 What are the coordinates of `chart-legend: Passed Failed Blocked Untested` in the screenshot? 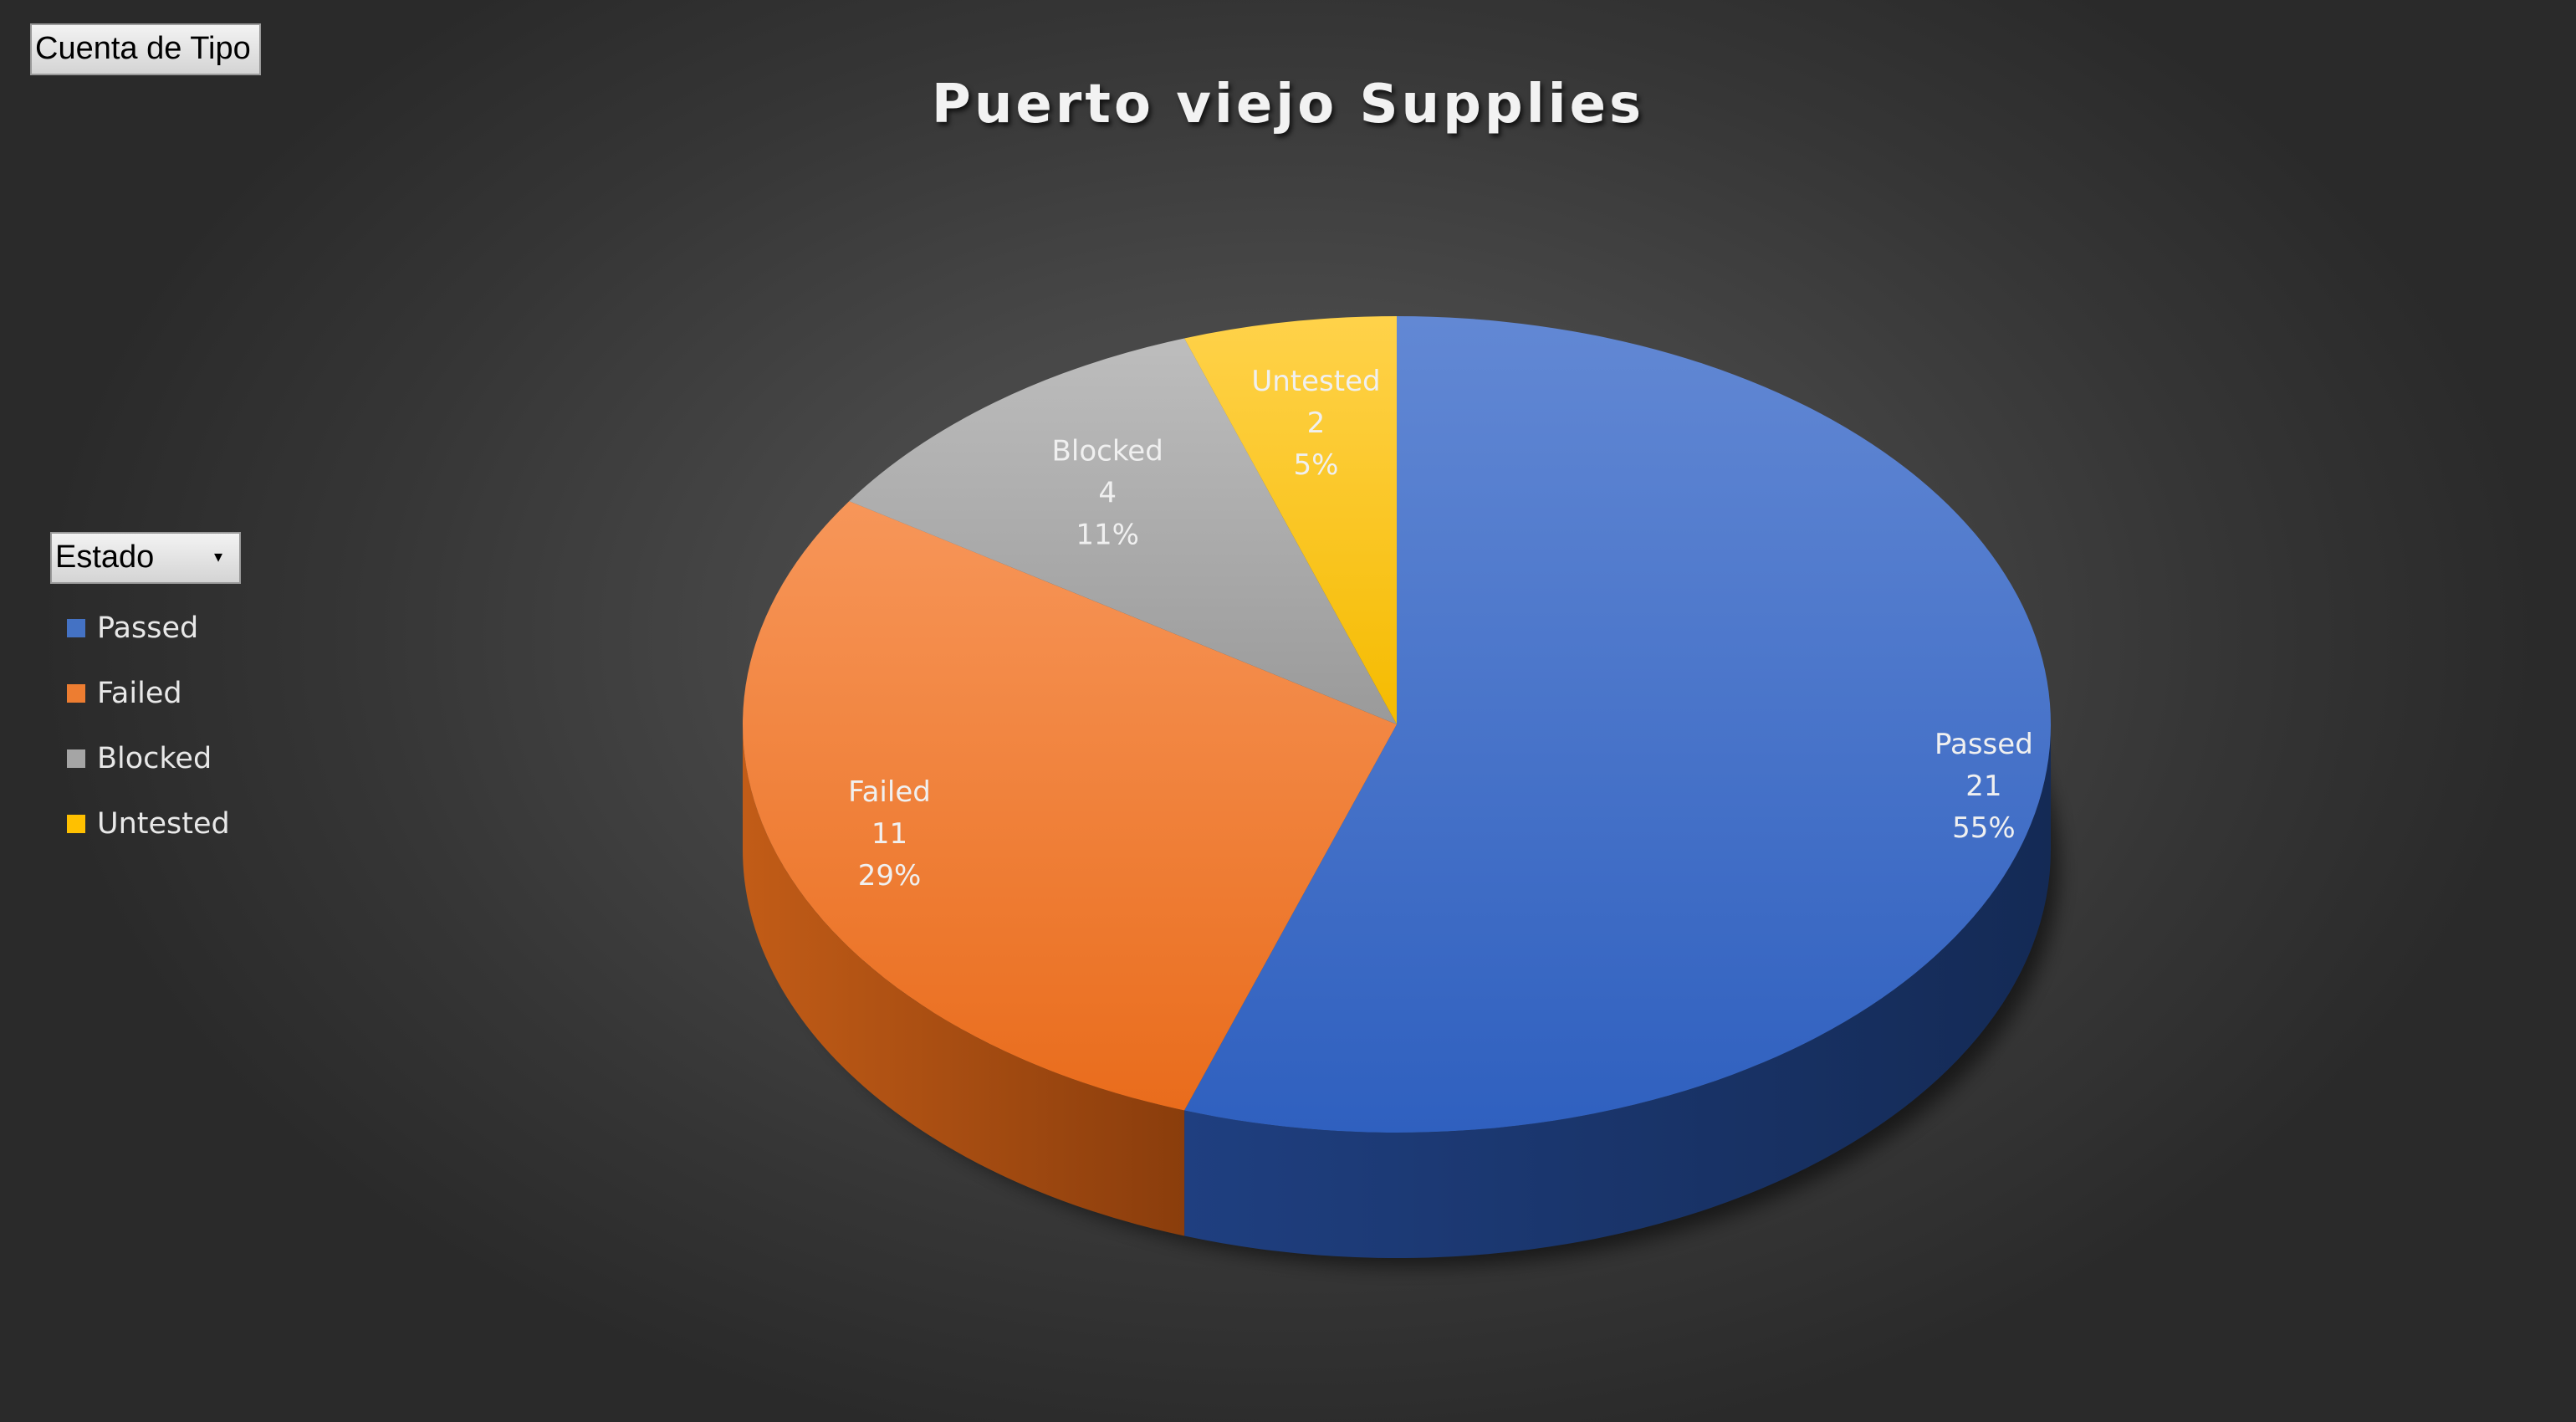 It's located at (148, 726).